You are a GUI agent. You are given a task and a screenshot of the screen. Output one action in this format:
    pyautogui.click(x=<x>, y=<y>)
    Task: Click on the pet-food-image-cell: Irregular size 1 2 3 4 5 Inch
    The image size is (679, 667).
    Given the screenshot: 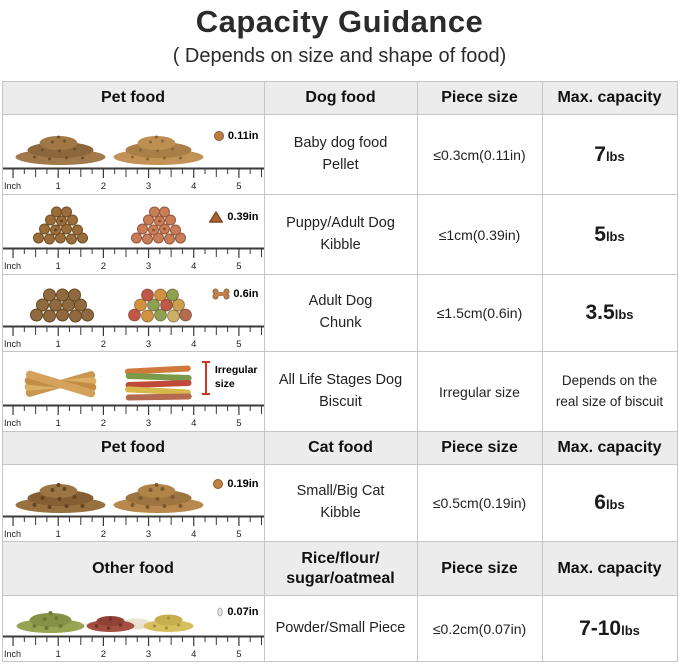 What is the action you would take?
    pyautogui.click(x=133, y=391)
    